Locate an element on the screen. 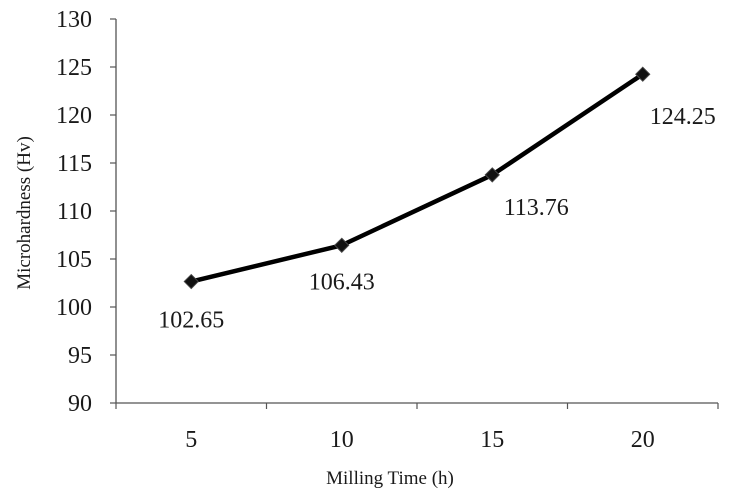 This screenshot has width=730, height=490. y-tick-label: 110 is located at coordinates (74, 212).